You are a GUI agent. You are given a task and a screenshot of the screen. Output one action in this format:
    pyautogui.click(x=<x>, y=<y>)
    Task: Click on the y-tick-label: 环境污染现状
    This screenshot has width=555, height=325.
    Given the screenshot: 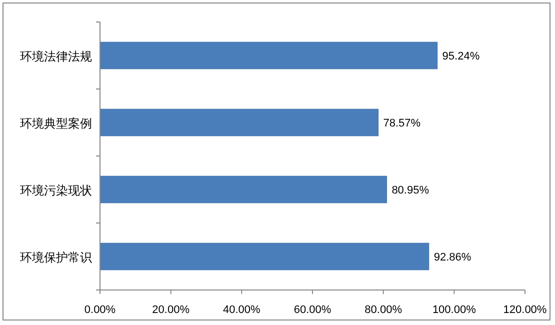 What is the action you would take?
    pyautogui.click(x=56, y=191)
    